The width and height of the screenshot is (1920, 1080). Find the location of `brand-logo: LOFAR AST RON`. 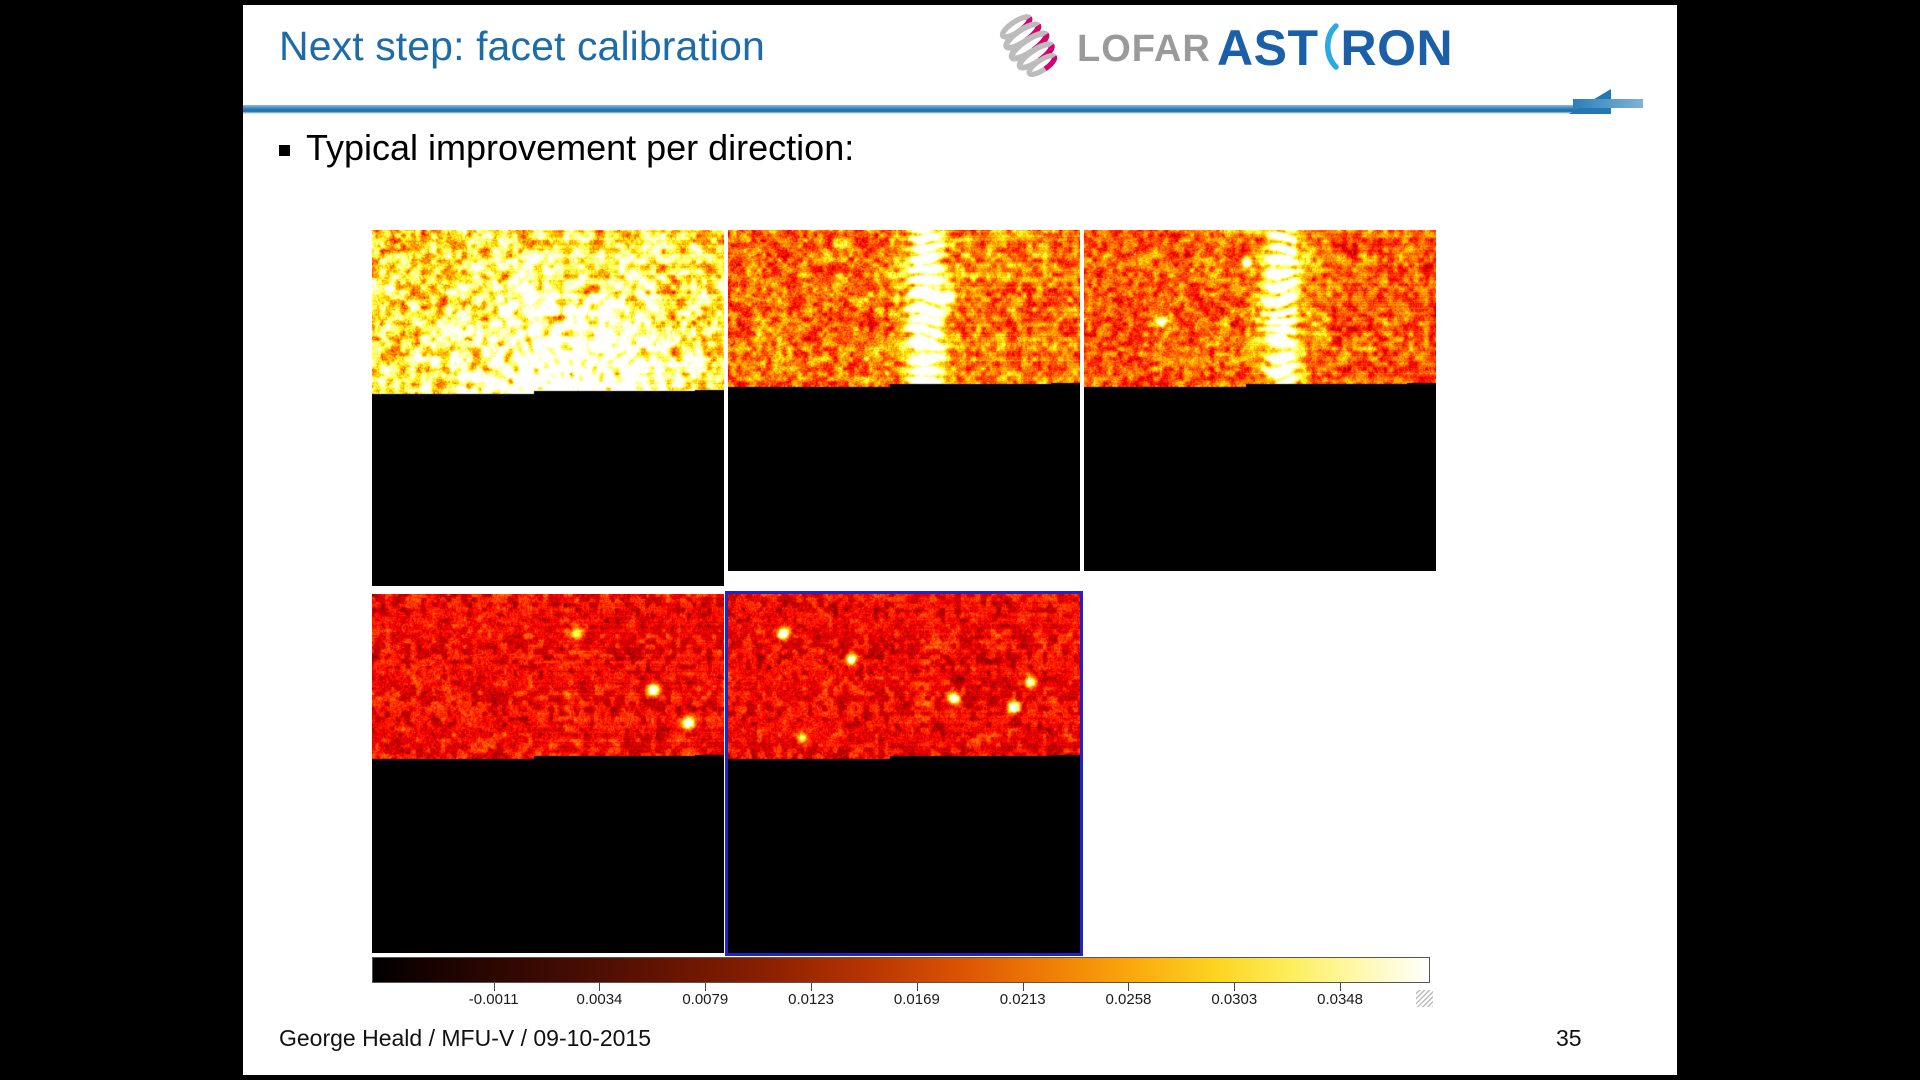

brand-logo: LOFAR AST RON is located at coordinates (1325, 51).